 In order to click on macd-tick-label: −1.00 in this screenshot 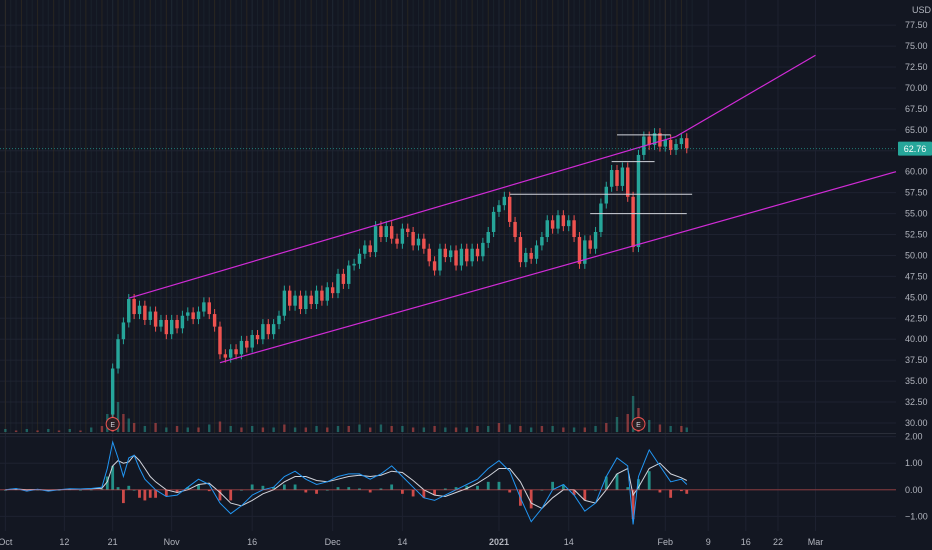, I will do `click(916, 516)`.